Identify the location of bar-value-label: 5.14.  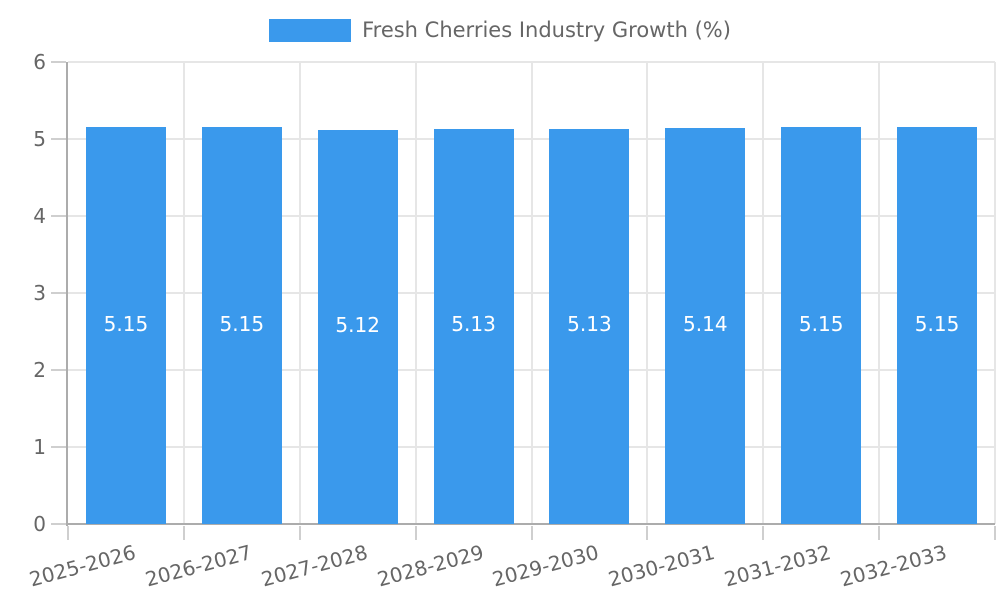
(705, 324).